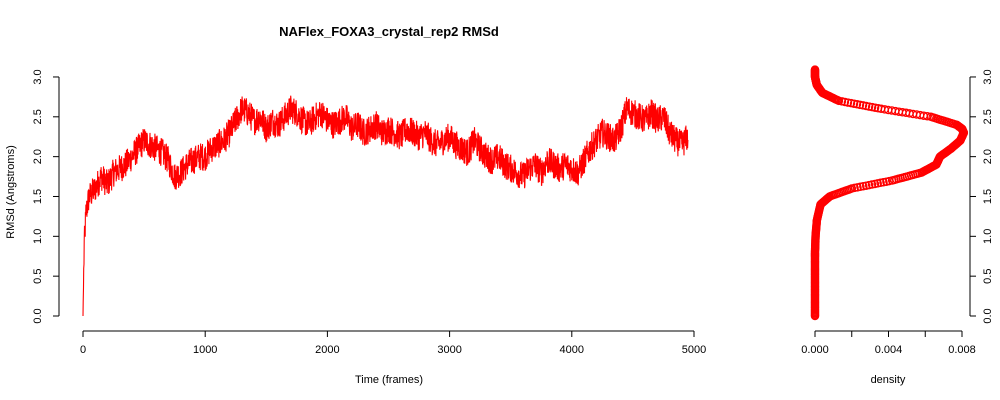 The height and width of the screenshot is (400, 1000). I want to click on density-y-tick-label: 1.0, so click(988, 236).